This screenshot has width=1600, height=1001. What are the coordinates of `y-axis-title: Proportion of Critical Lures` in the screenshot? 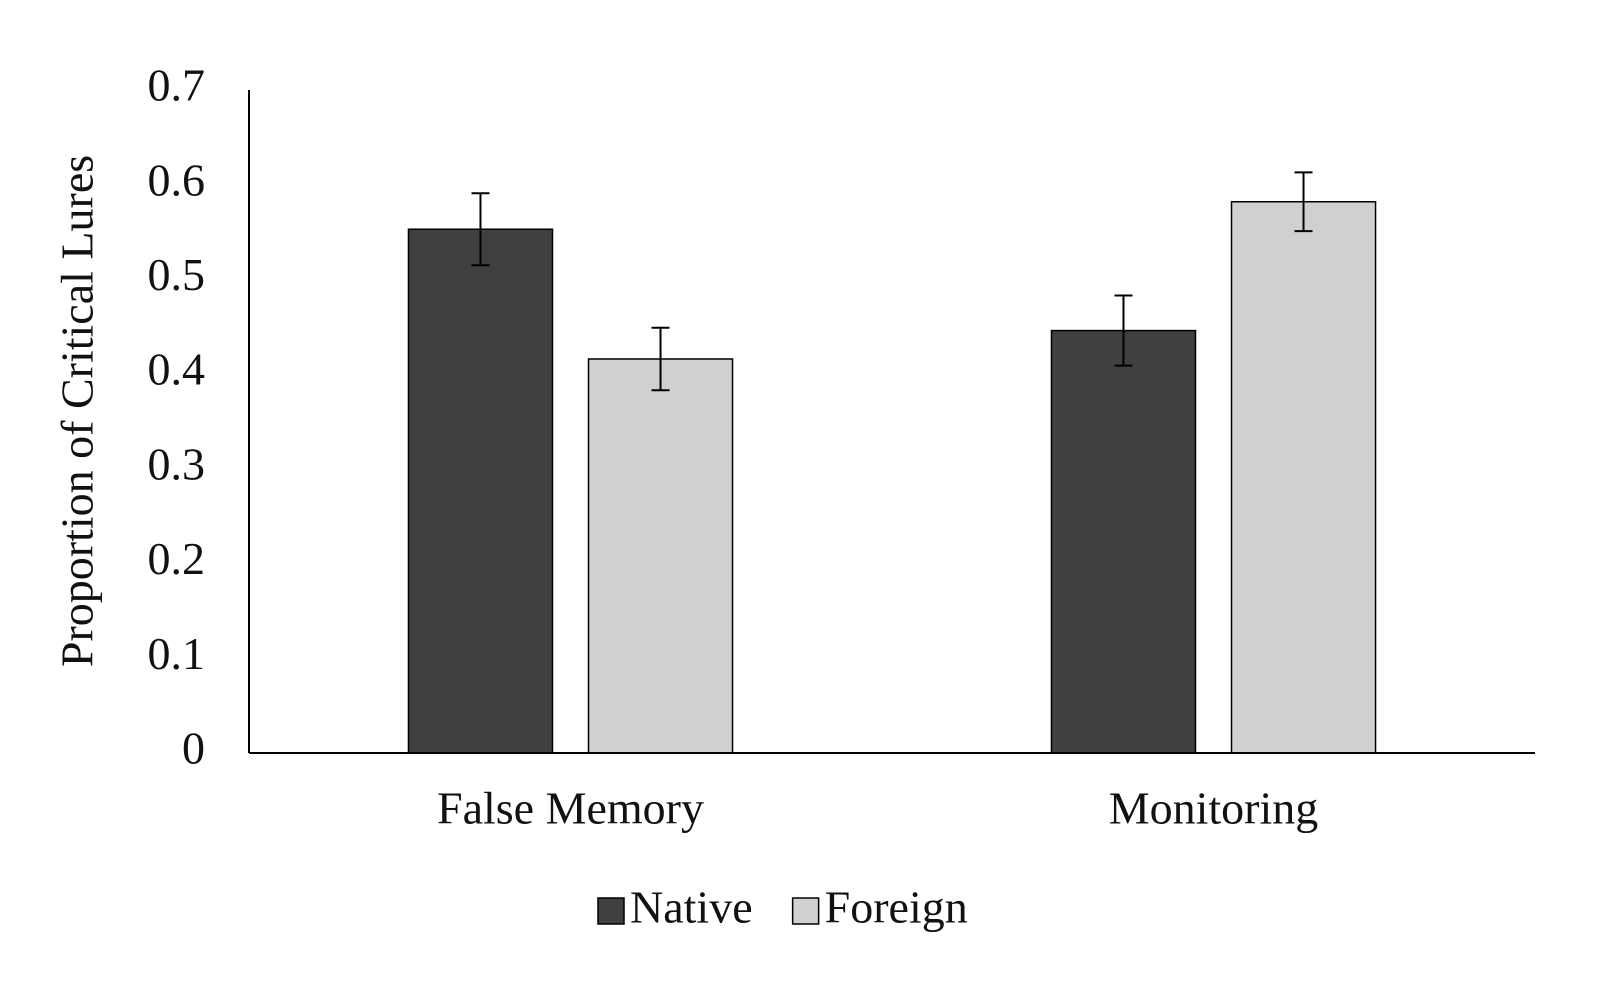 It's located at (77, 411).